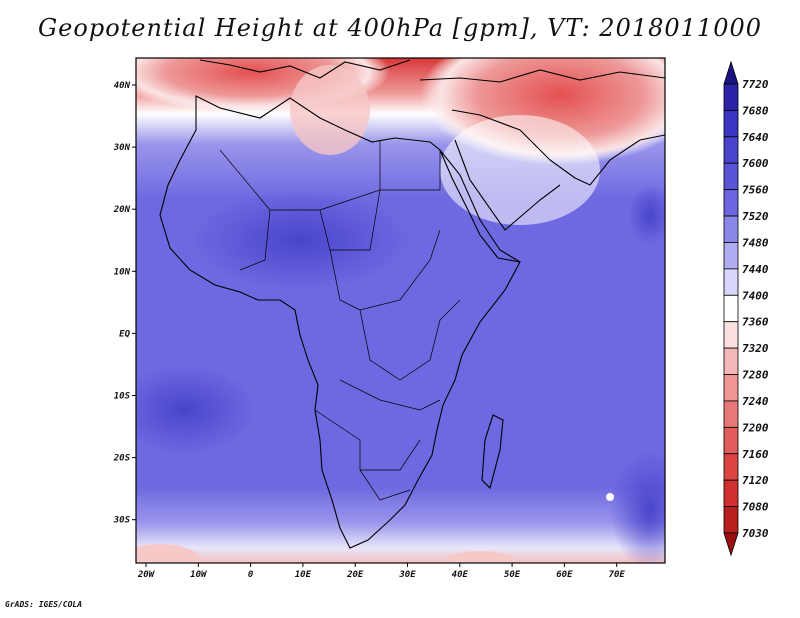 This screenshot has width=800, height=618. Describe the element at coordinates (251, 575) in the screenshot. I see `lon-tick-label: 0` at that location.